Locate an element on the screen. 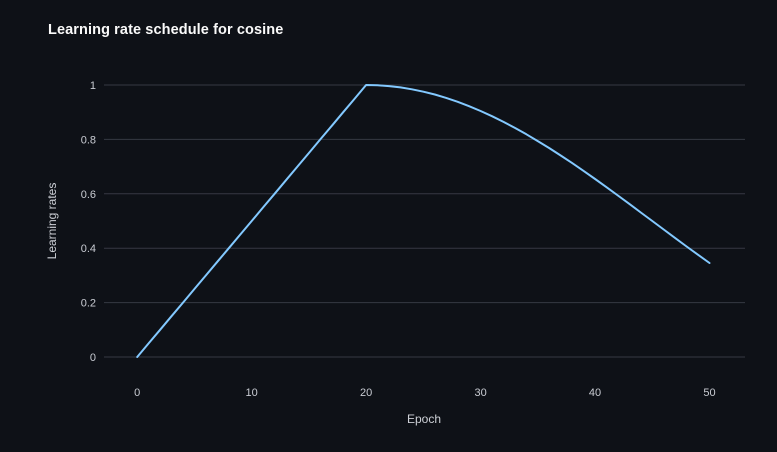 The height and width of the screenshot is (452, 777). y-tick-label: 0.6 is located at coordinates (88, 195).